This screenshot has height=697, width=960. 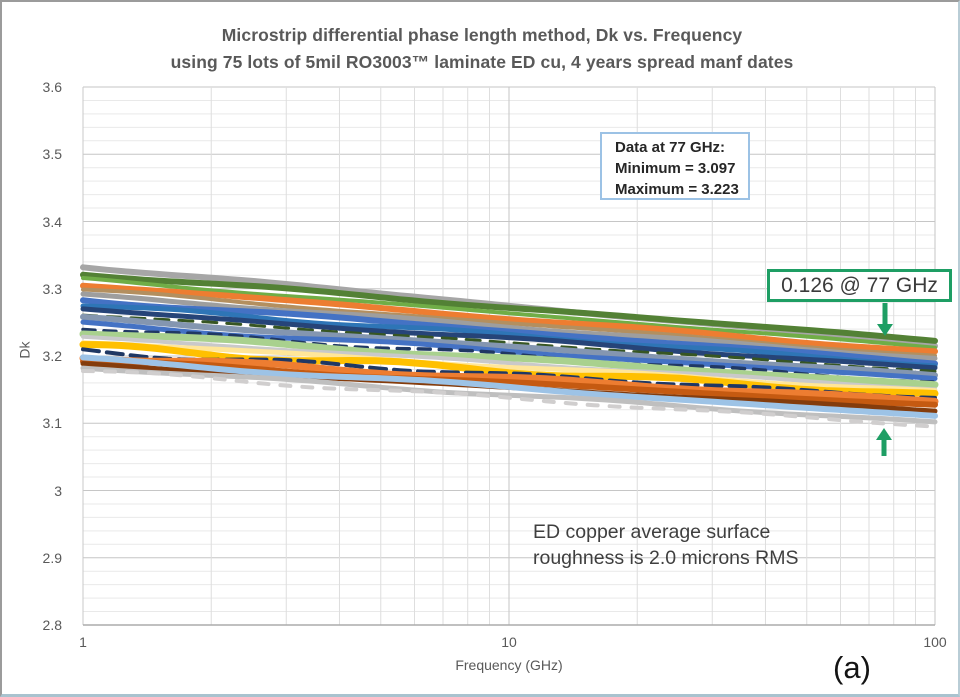 What do you see at coordinates (52, 356) in the screenshot?
I see `y-tick-label: 3.2` at bounding box center [52, 356].